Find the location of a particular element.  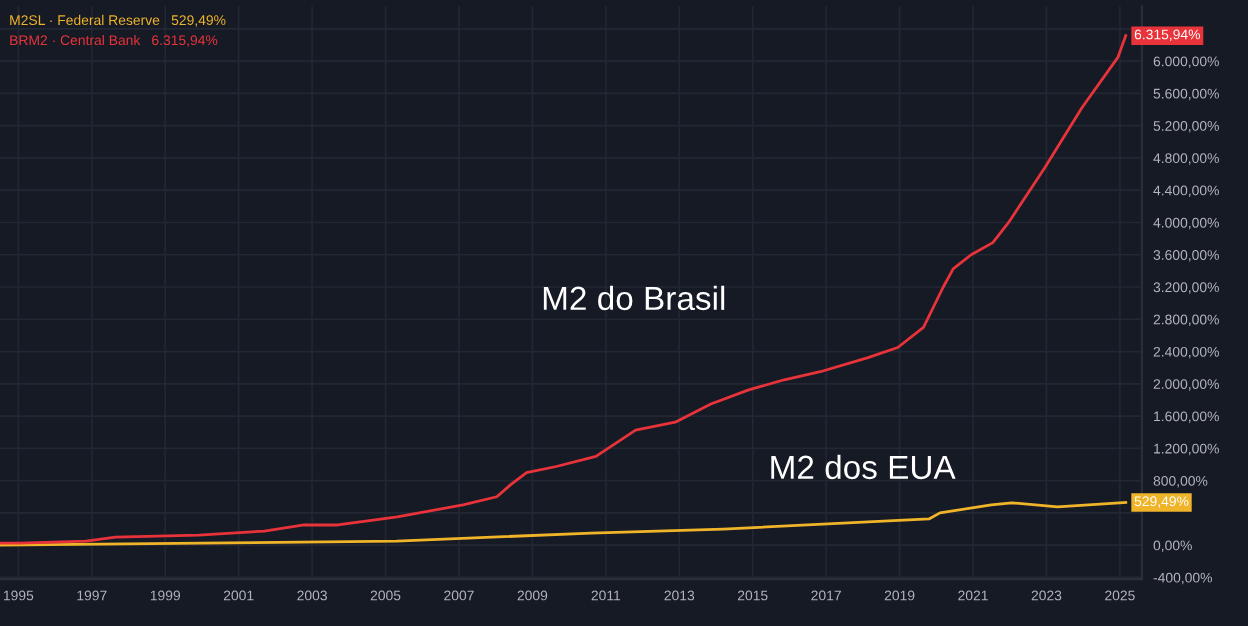

annotation: M2 do Brasil is located at coordinates (634, 298).